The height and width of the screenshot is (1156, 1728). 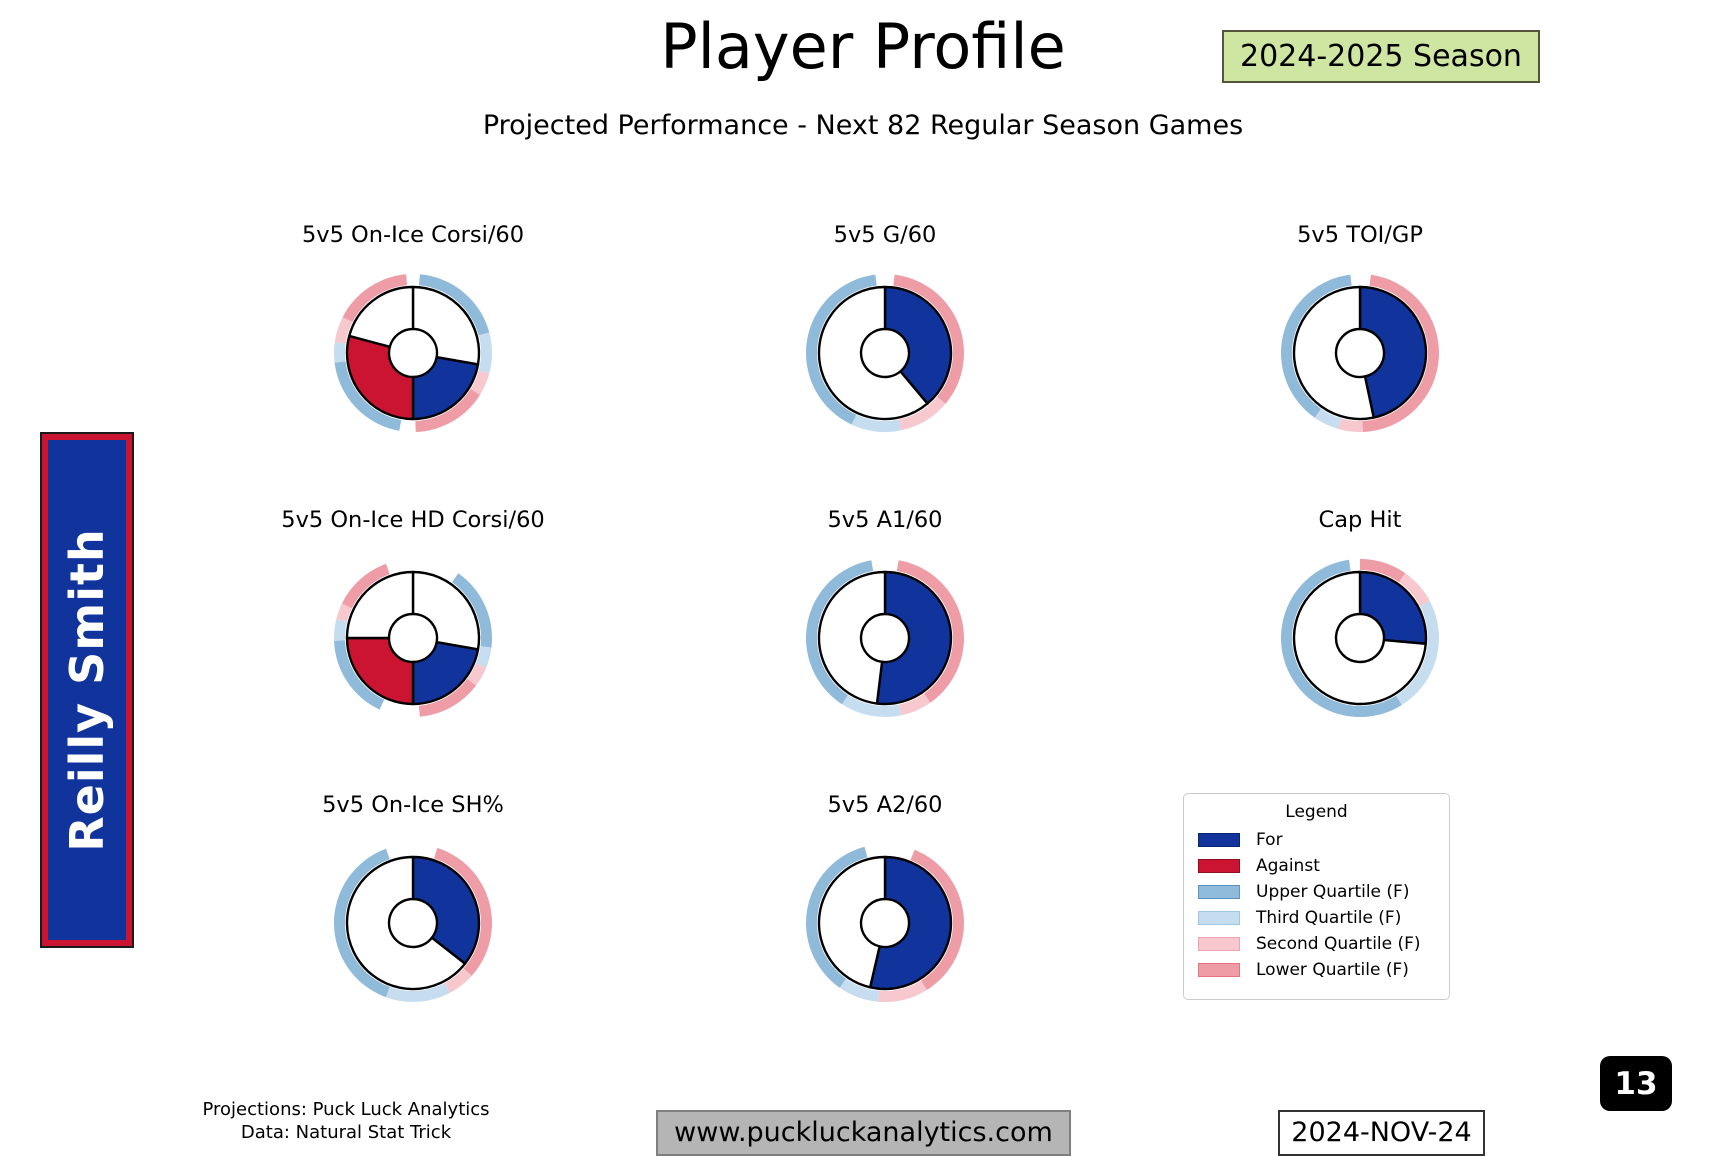 What do you see at coordinates (1219, 970) in the screenshot?
I see `lower-quartile-swatch` at bounding box center [1219, 970].